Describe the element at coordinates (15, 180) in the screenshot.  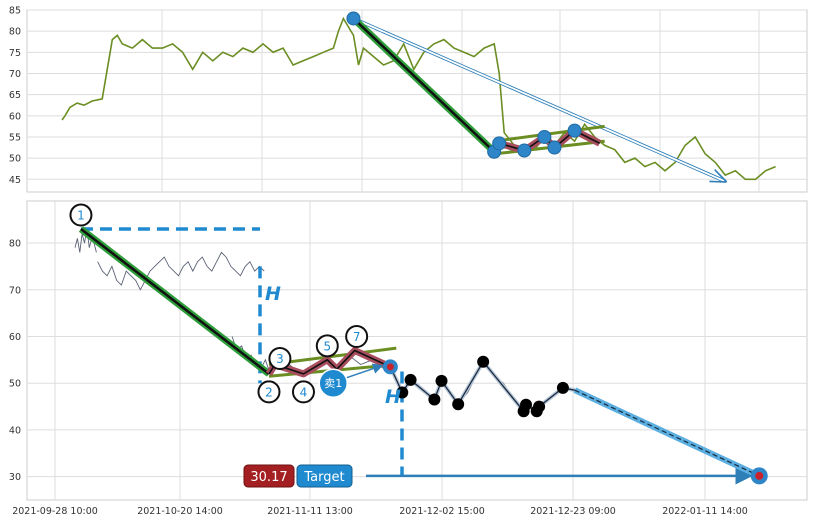
I see `overview-y-tick-label: 45` at that location.